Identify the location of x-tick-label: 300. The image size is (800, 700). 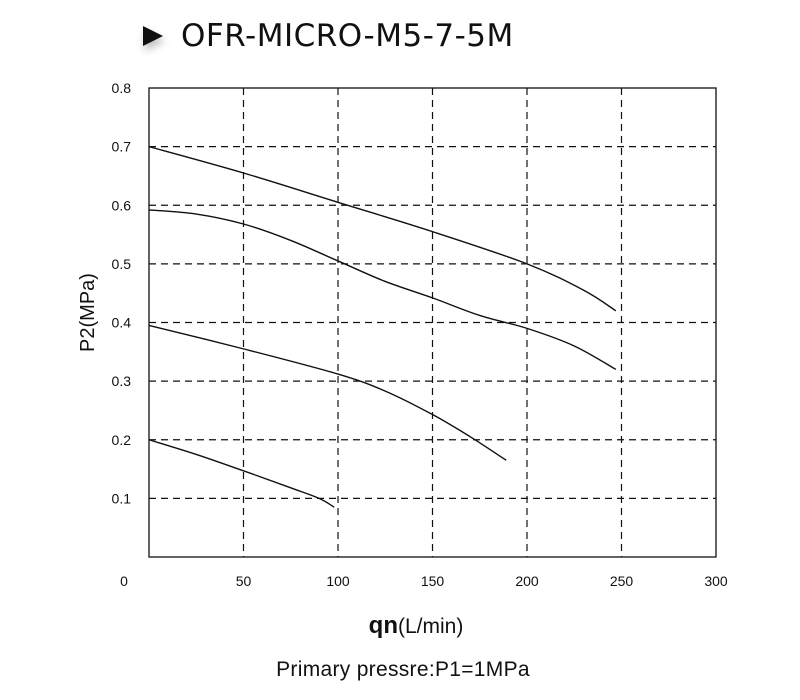
(716, 581).